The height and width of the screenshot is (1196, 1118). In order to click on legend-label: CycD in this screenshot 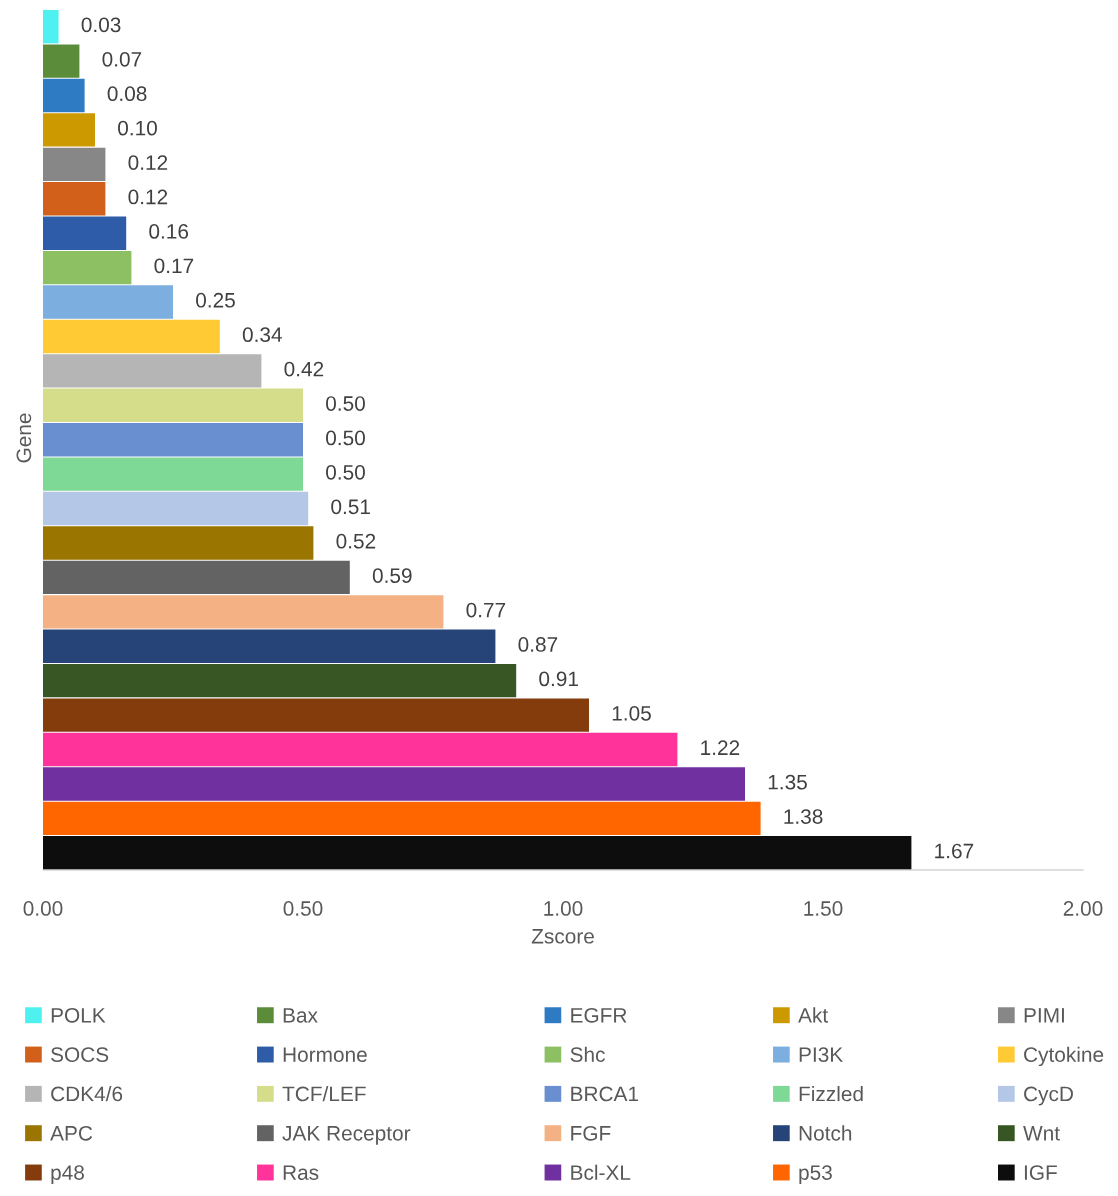, I will do `click(1048, 1096)`.